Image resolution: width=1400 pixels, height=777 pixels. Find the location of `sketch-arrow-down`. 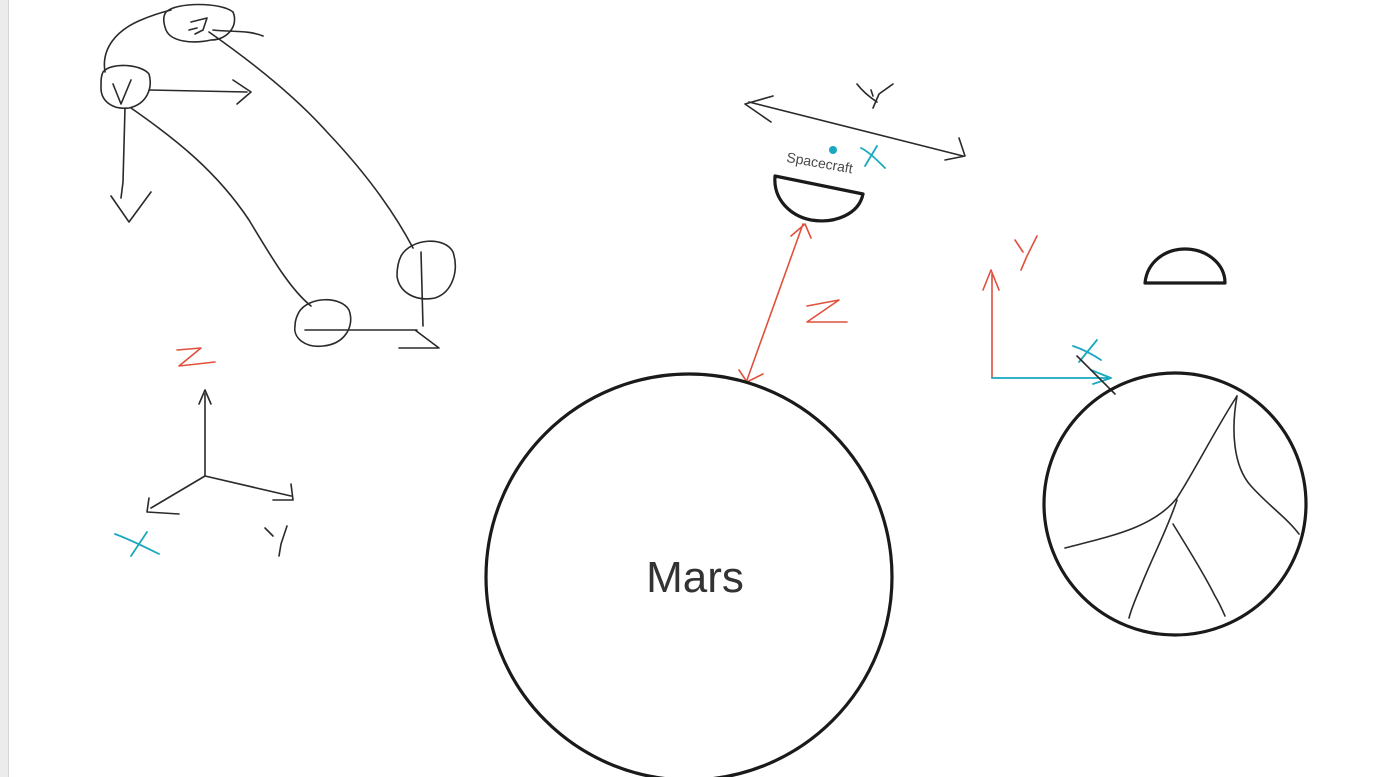

sketch-arrow-down is located at coordinates (131, 165).